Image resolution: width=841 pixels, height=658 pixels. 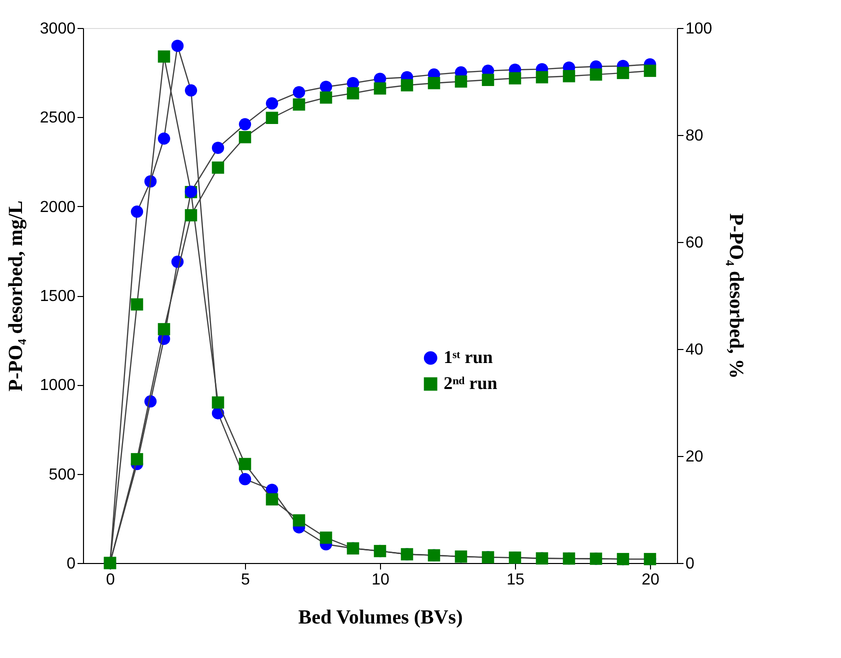 What do you see at coordinates (651, 580) in the screenshot?
I see `x-tick-label: 20` at bounding box center [651, 580].